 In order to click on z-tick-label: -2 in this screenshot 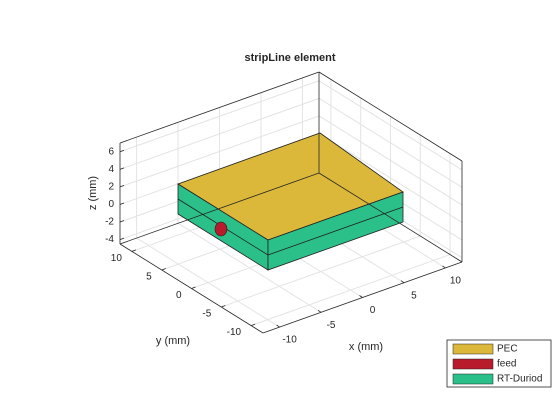, I will do `click(109, 222)`.